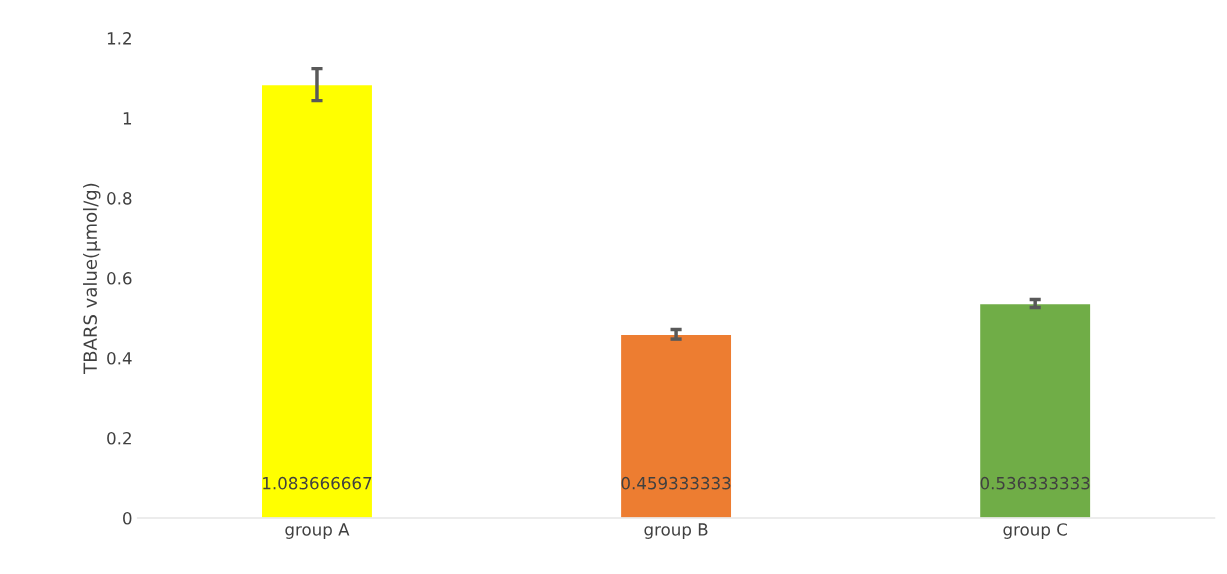 This screenshot has height=574, width=1227. I want to click on y-tick-label: 1, so click(127, 118).